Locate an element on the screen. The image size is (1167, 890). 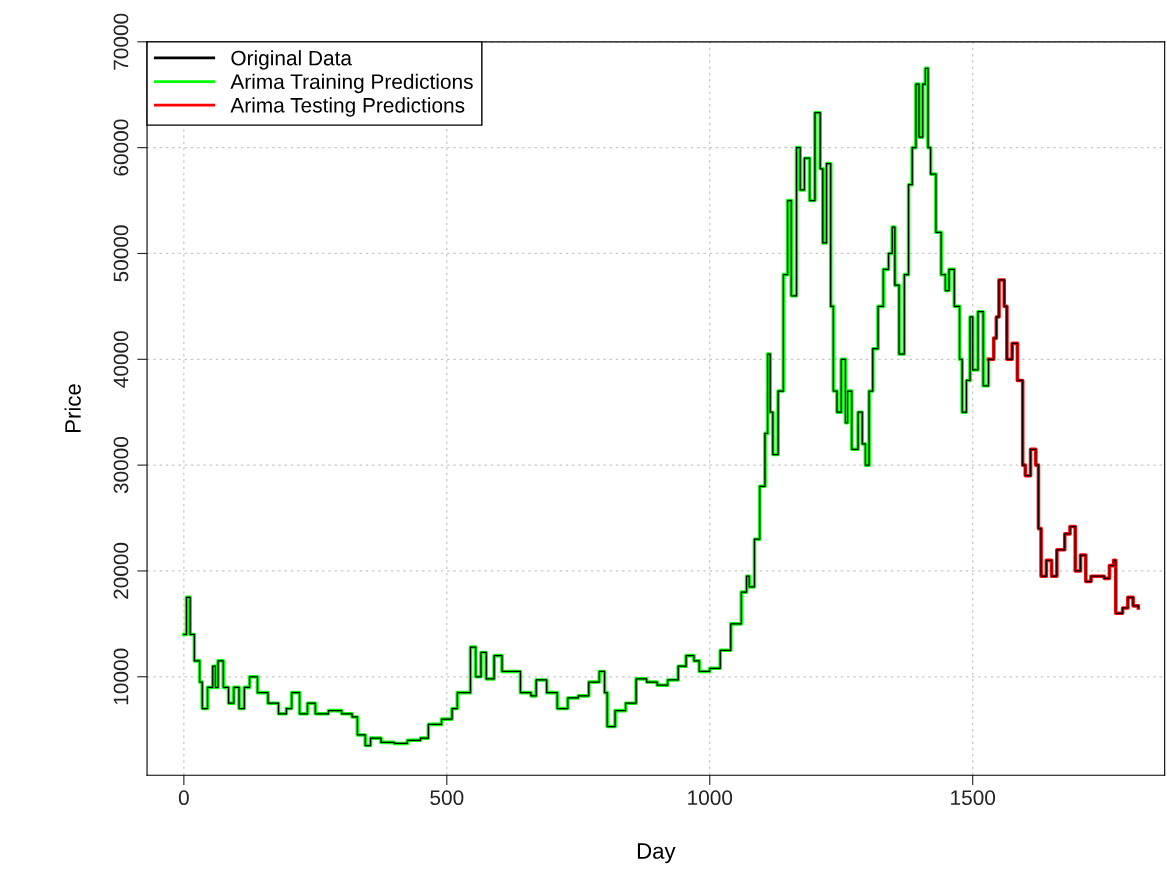
y-tick-label: 70000 is located at coordinates (121, 41).